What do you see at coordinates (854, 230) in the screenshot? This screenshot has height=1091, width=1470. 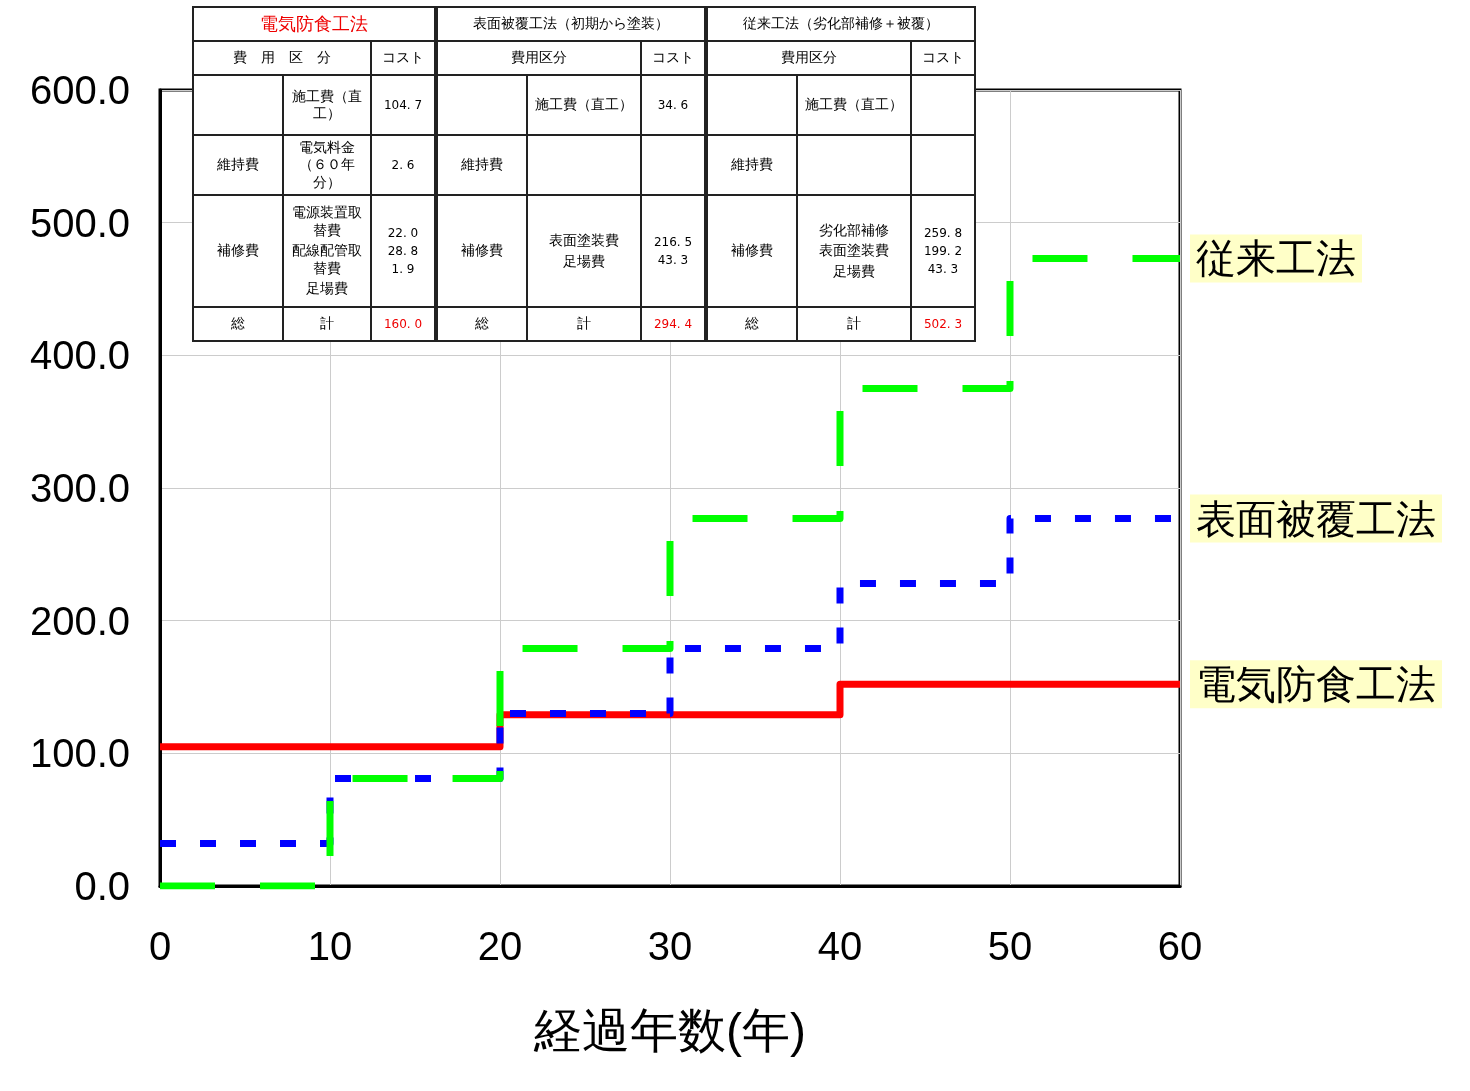 I see `annotation: 劣化部補修` at bounding box center [854, 230].